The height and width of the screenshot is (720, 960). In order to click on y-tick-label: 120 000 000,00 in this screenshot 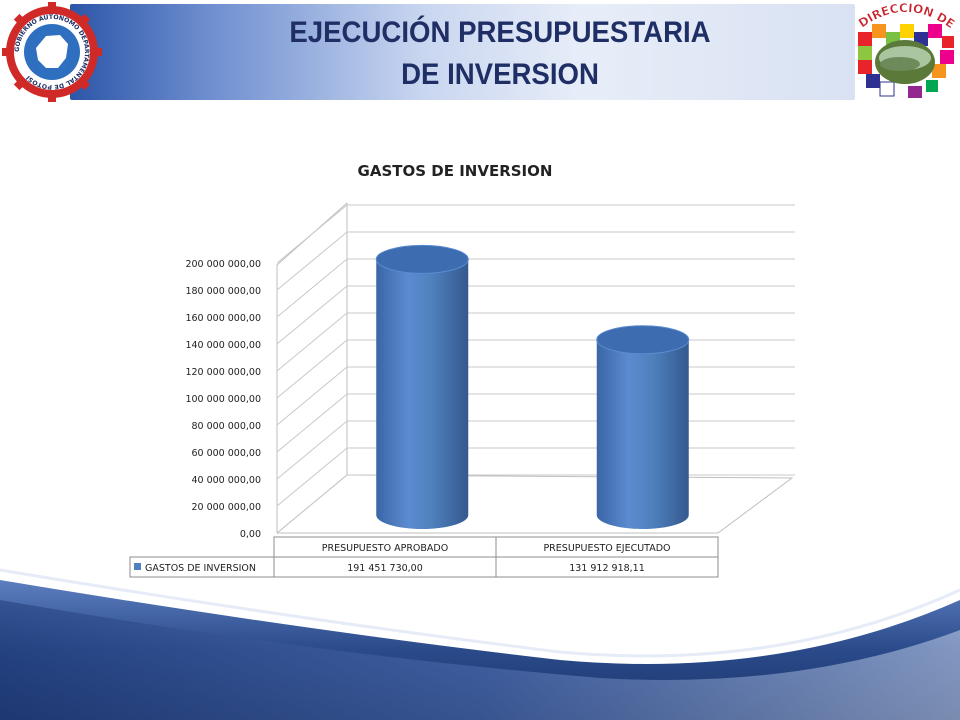, I will do `click(223, 372)`.